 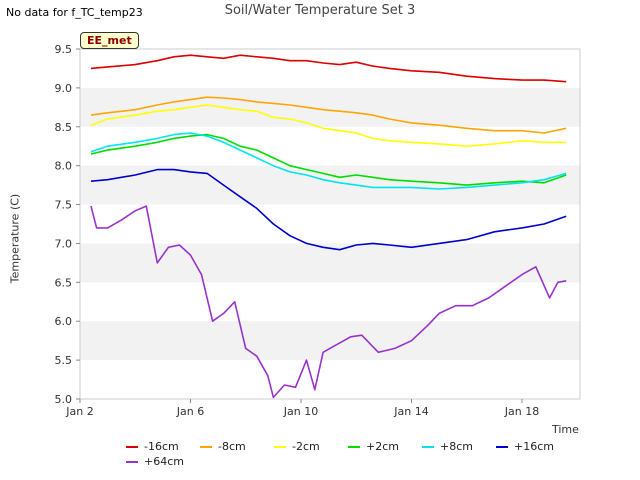 What do you see at coordinates (306, 446) in the screenshot?
I see `legend-label: -2cm` at bounding box center [306, 446].